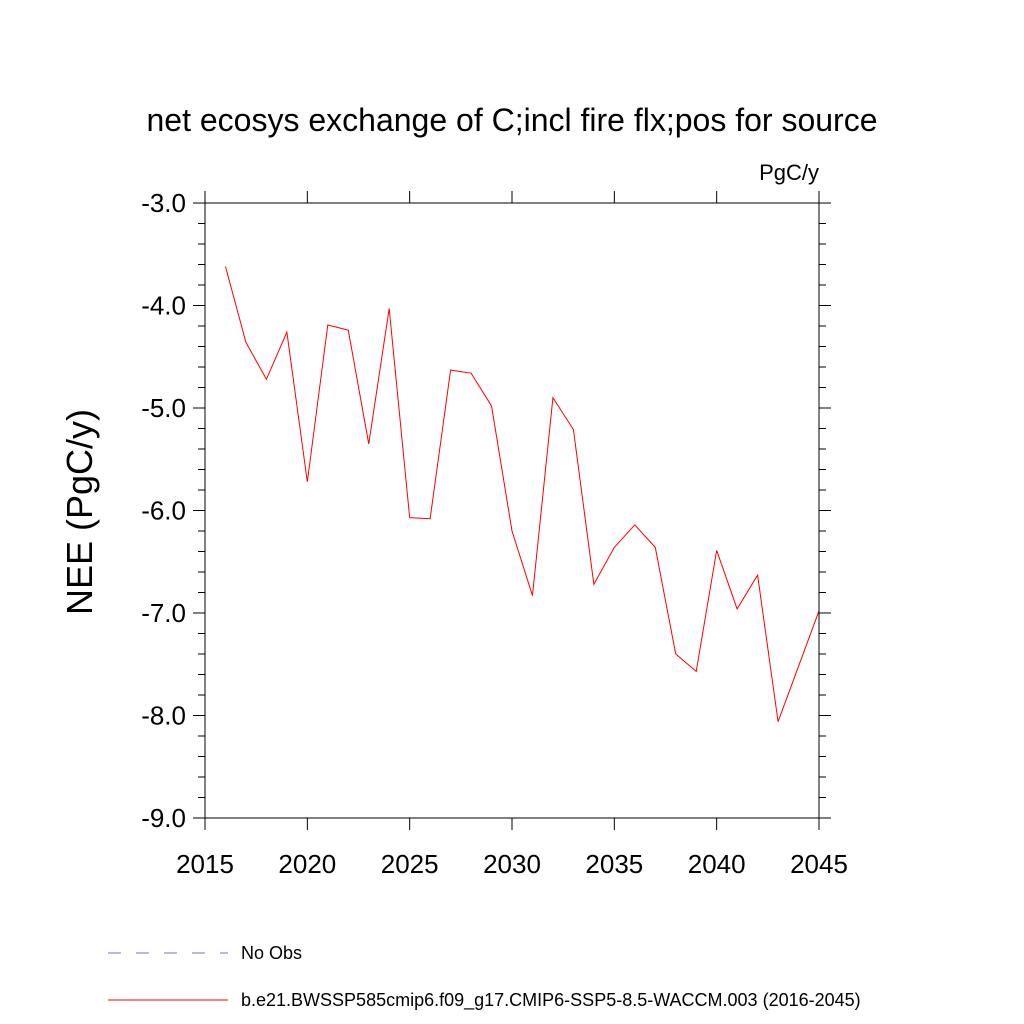 Image resolution: width=1024 pixels, height=1024 pixels. I want to click on x-tick-label: 2045, so click(819, 864).